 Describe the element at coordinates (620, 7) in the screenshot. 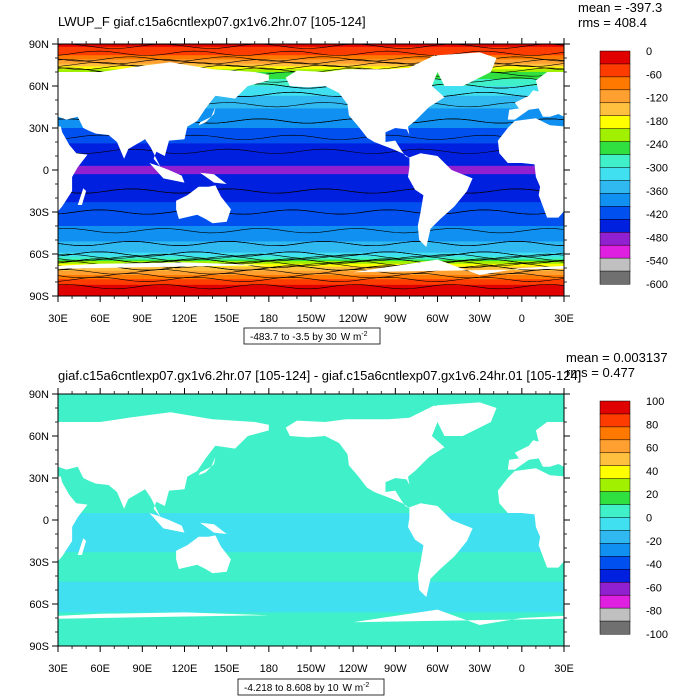

I see `top-mean-label: mean = -397.3` at that location.